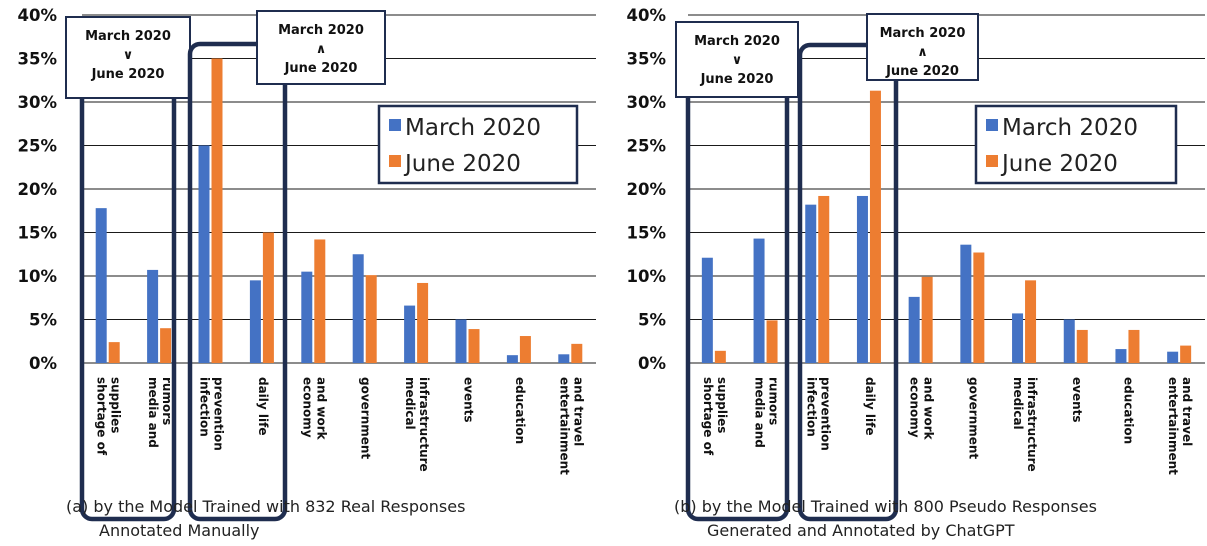 The image size is (1207, 546). Describe the element at coordinates (1059, 164) in the screenshot. I see `legend-label: June 2020` at that location.